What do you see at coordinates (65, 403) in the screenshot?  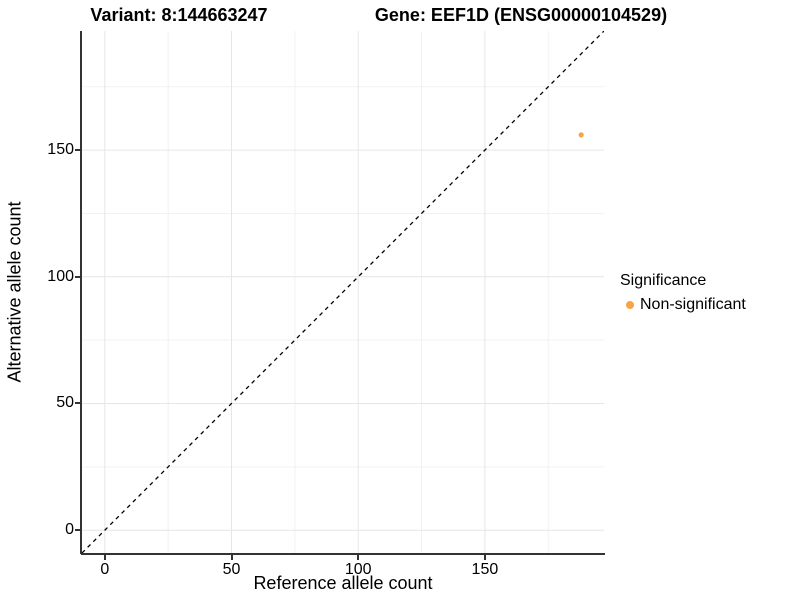 I see `y-tick-label: 50` at bounding box center [65, 403].